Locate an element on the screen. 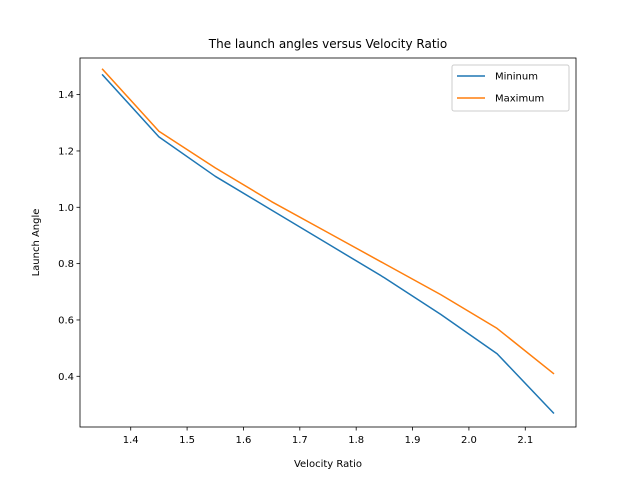 The width and height of the screenshot is (640, 480). x-tick-label: 2.1 is located at coordinates (525, 440).